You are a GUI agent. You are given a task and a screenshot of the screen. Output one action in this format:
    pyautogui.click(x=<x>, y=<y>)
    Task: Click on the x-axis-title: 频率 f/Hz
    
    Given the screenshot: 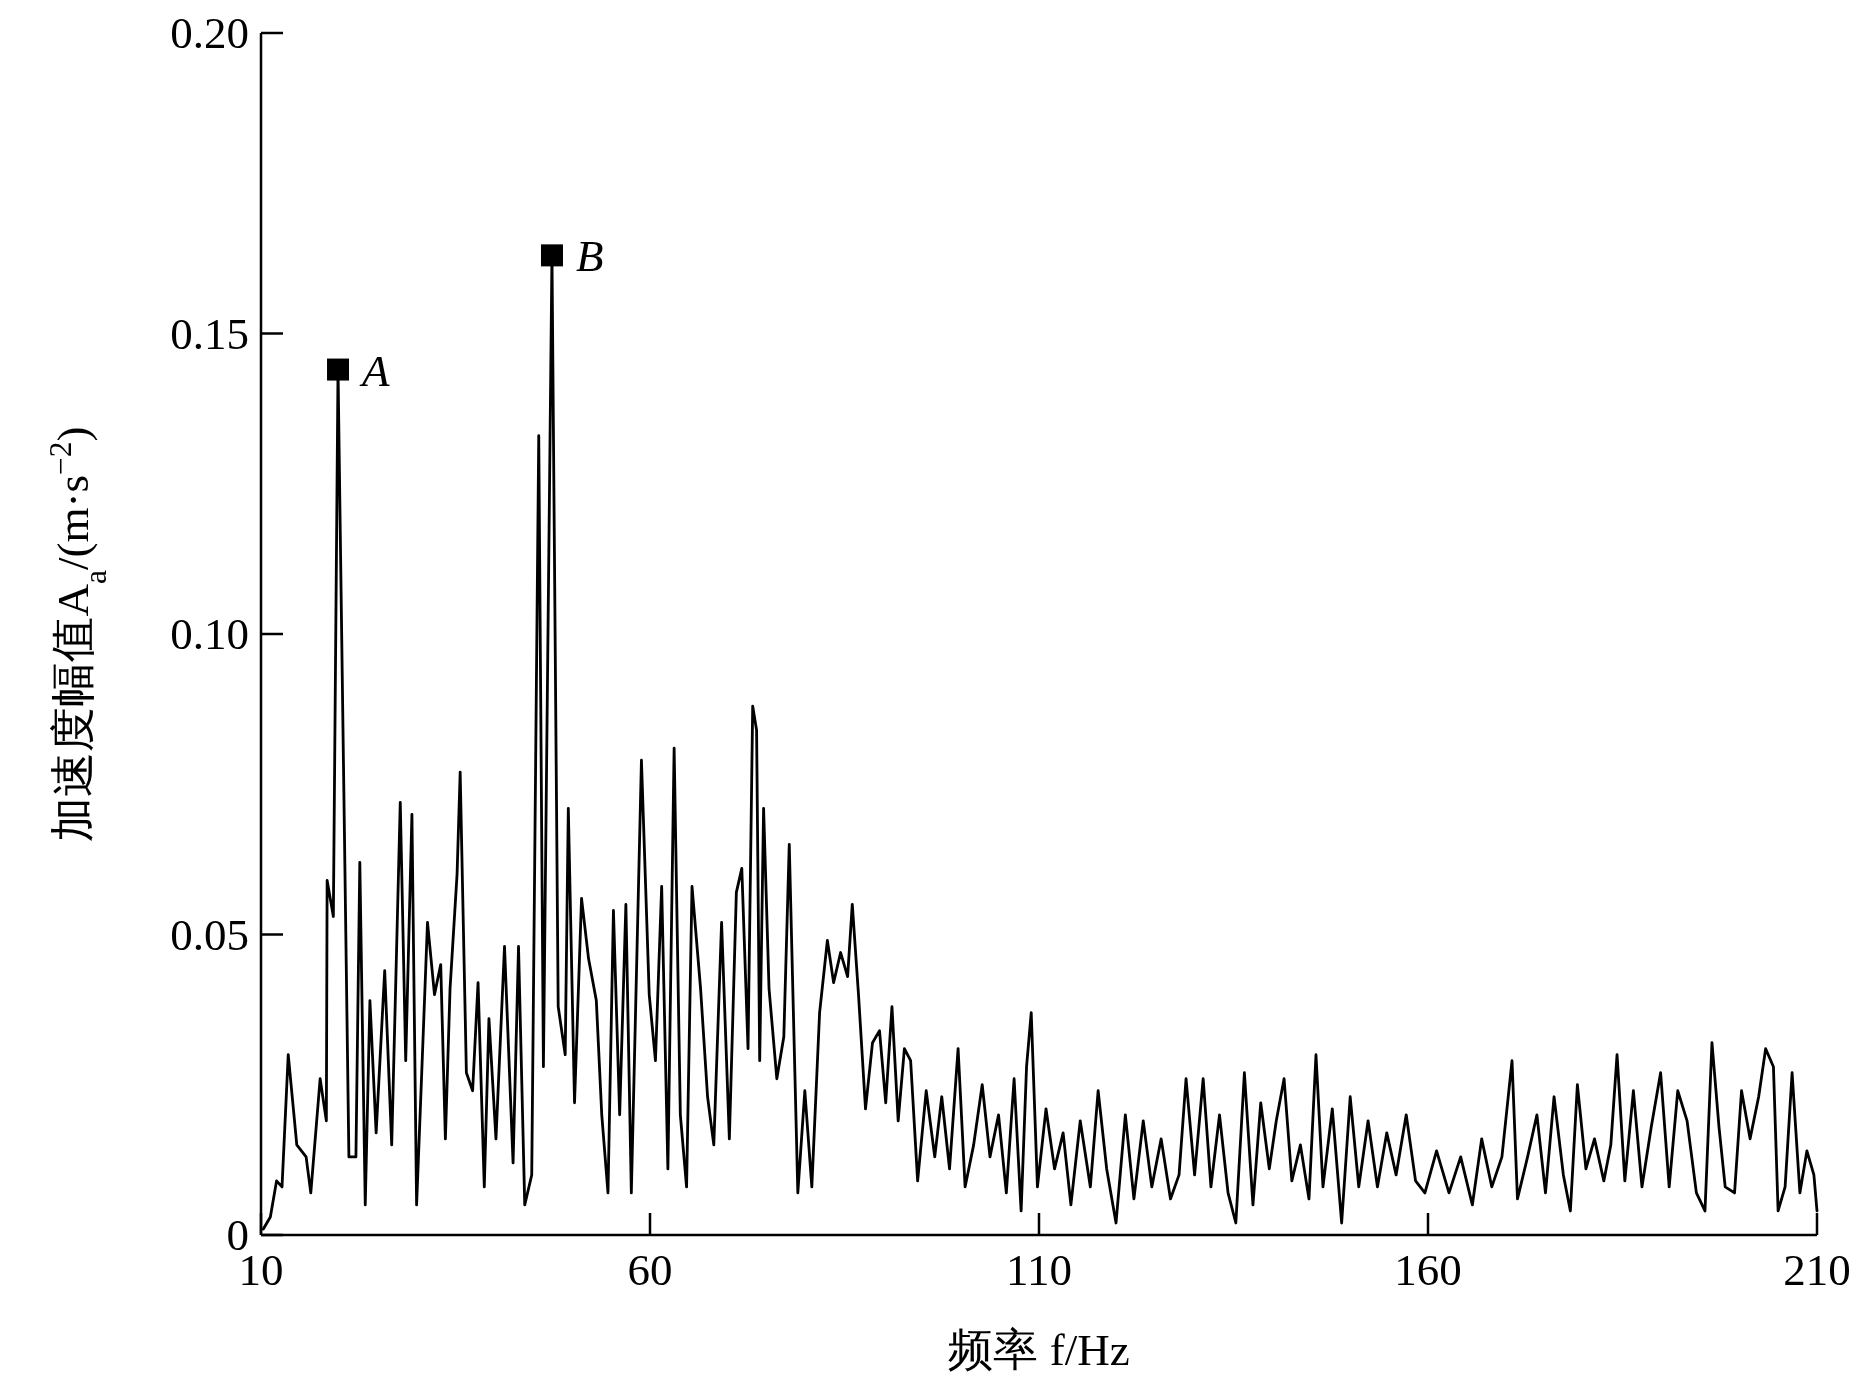 What is the action you would take?
    pyautogui.click(x=1039, y=1350)
    